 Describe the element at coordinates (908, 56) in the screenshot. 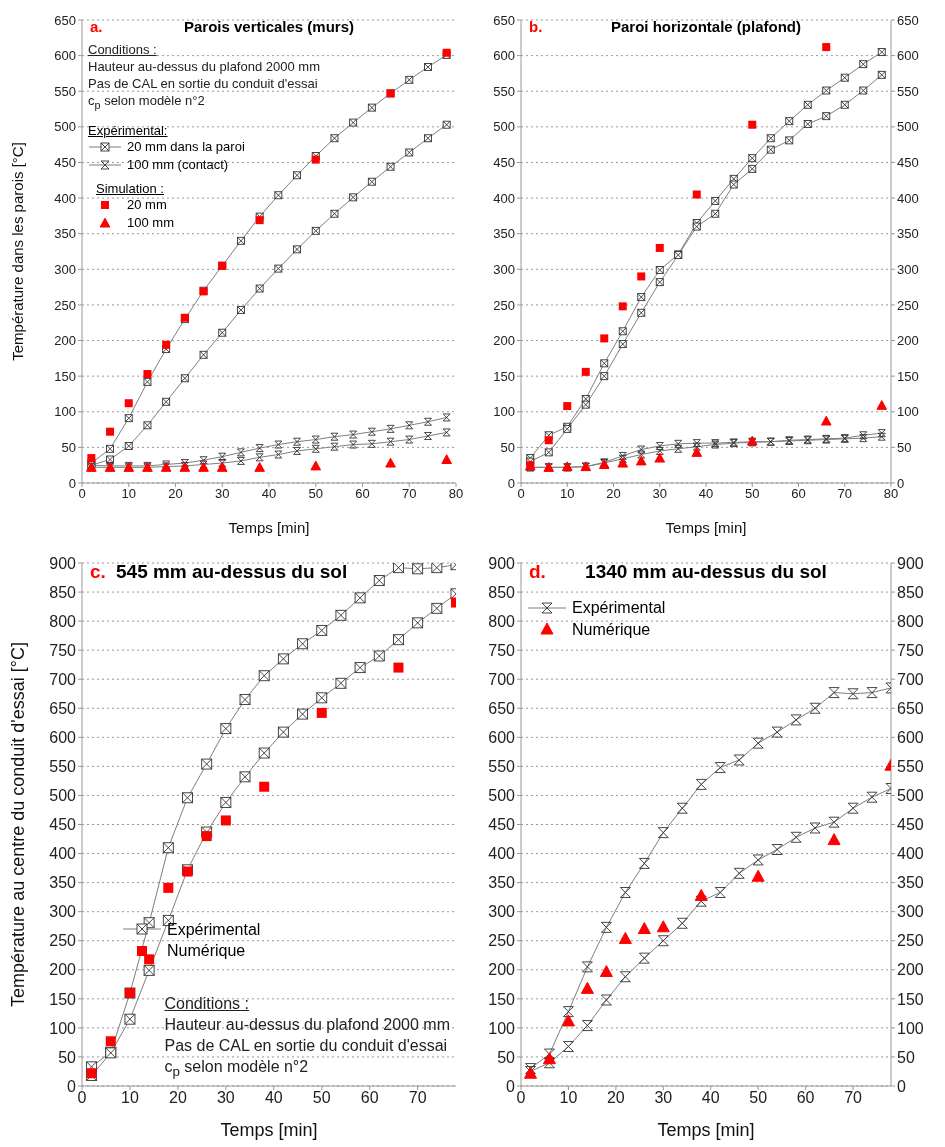

I see `y2-tick-label: 600` at that location.